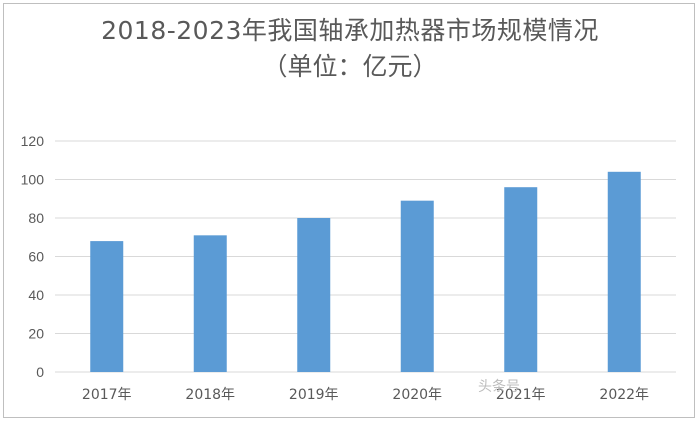 This screenshot has width=700, height=423. What do you see at coordinates (40, 372) in the screenshot?
I see `y-tick-label: 0` at bounding box center [40, 372].